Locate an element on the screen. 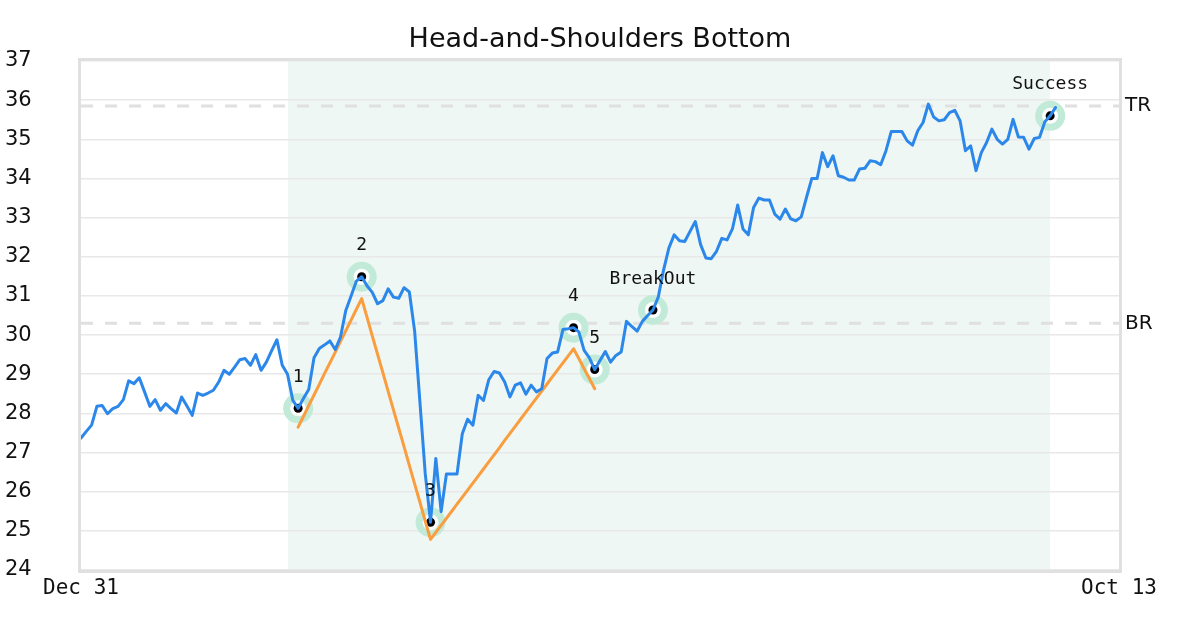  annotation: 5 is located at coordinates (595, 337).